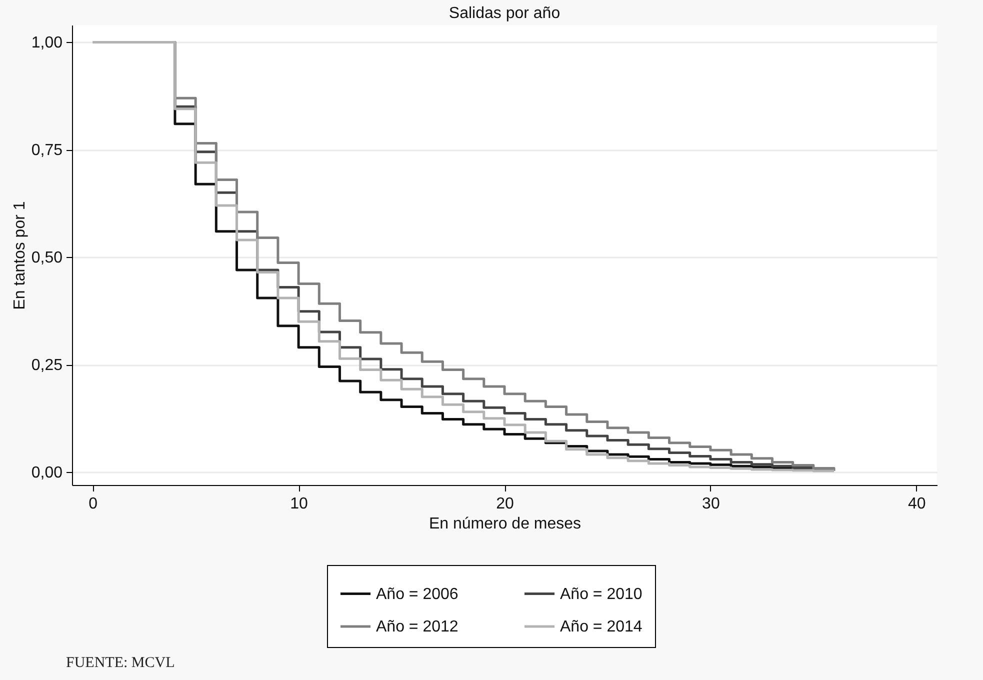 The height and width of the screenshot is (680, 983). What do you see at coordinates (711, 504) in the screenshot?
I see `x-tick-label: 30` at bounding box center [711, 504].